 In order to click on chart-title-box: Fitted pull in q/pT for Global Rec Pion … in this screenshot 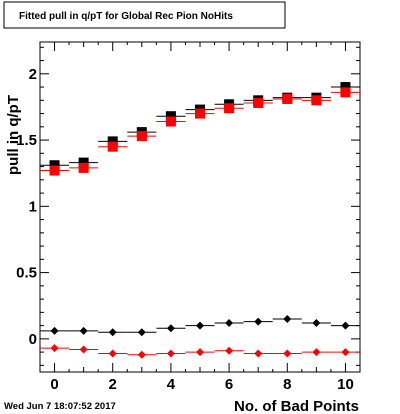, I will do `click(144, 15)`.